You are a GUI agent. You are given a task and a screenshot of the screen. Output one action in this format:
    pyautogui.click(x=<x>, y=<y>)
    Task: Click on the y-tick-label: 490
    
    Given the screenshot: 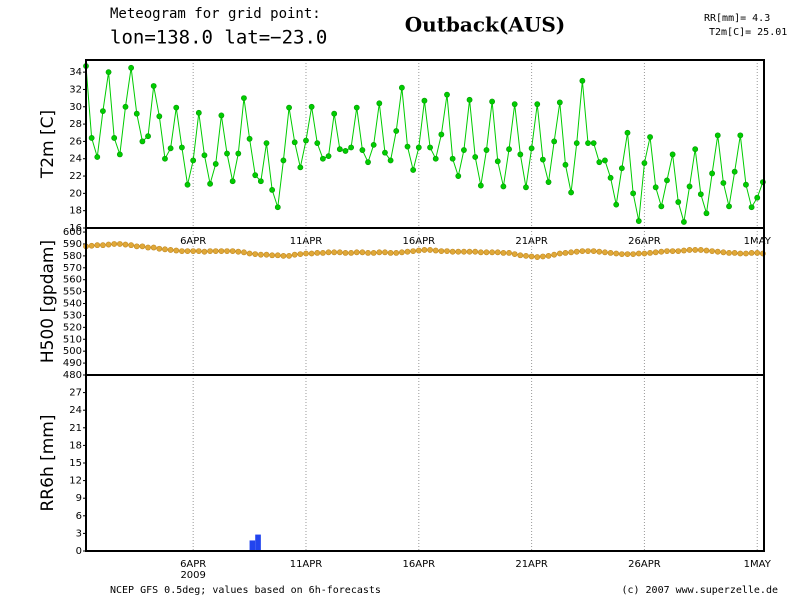 What is the action you would take?
    pyautogui.click(x=72, y=363)
    